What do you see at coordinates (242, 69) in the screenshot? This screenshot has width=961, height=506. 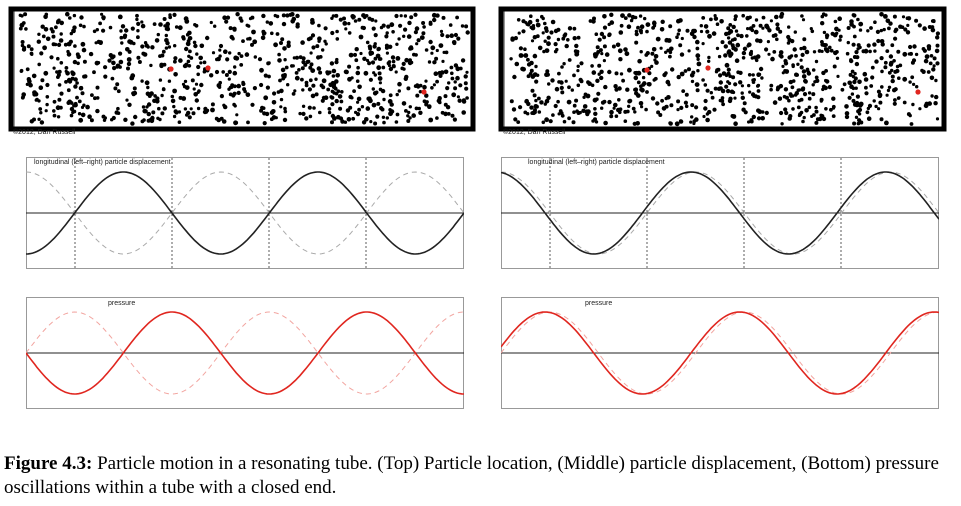 I see `left-particle-tube` at bounding box center [242, 69].